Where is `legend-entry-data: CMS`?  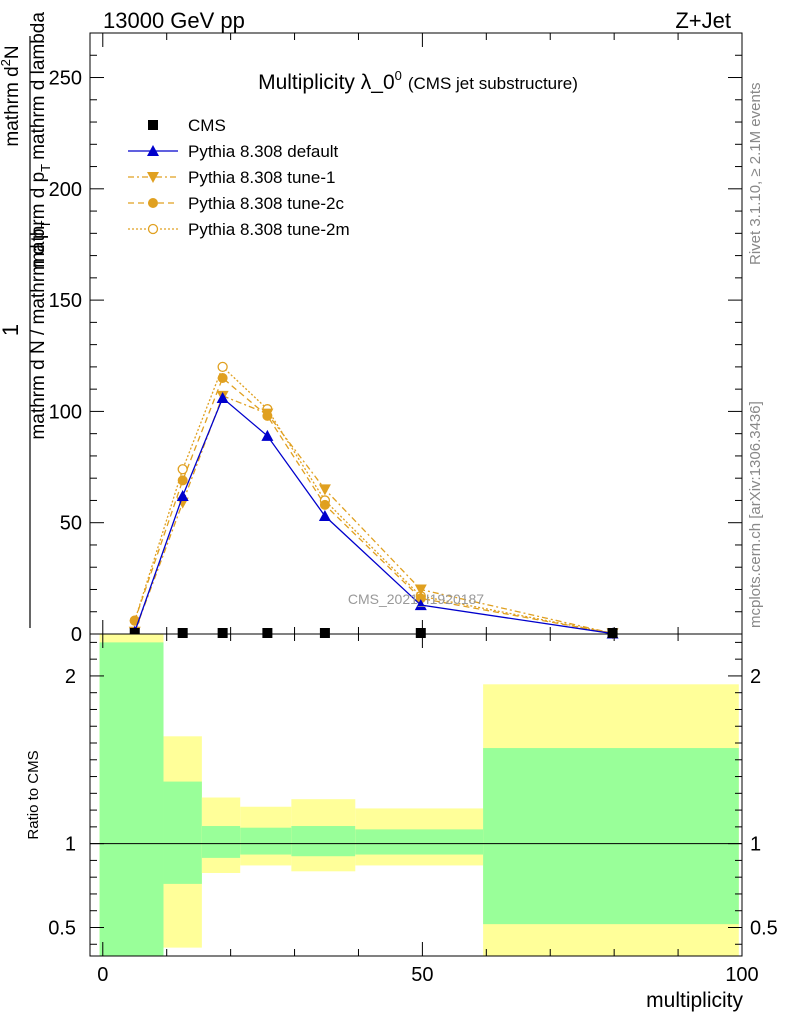
legend-entry-data: CMS is located at coordinates (187, 125).